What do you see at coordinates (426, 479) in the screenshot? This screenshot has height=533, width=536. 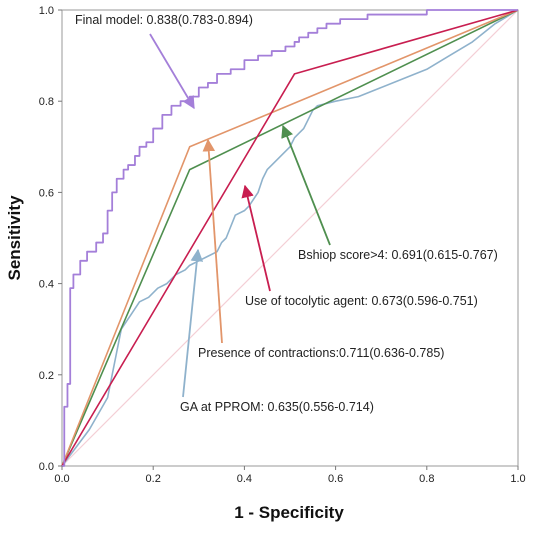 I see `x-tick-label: 0.8` at bounding box center [426, 479].